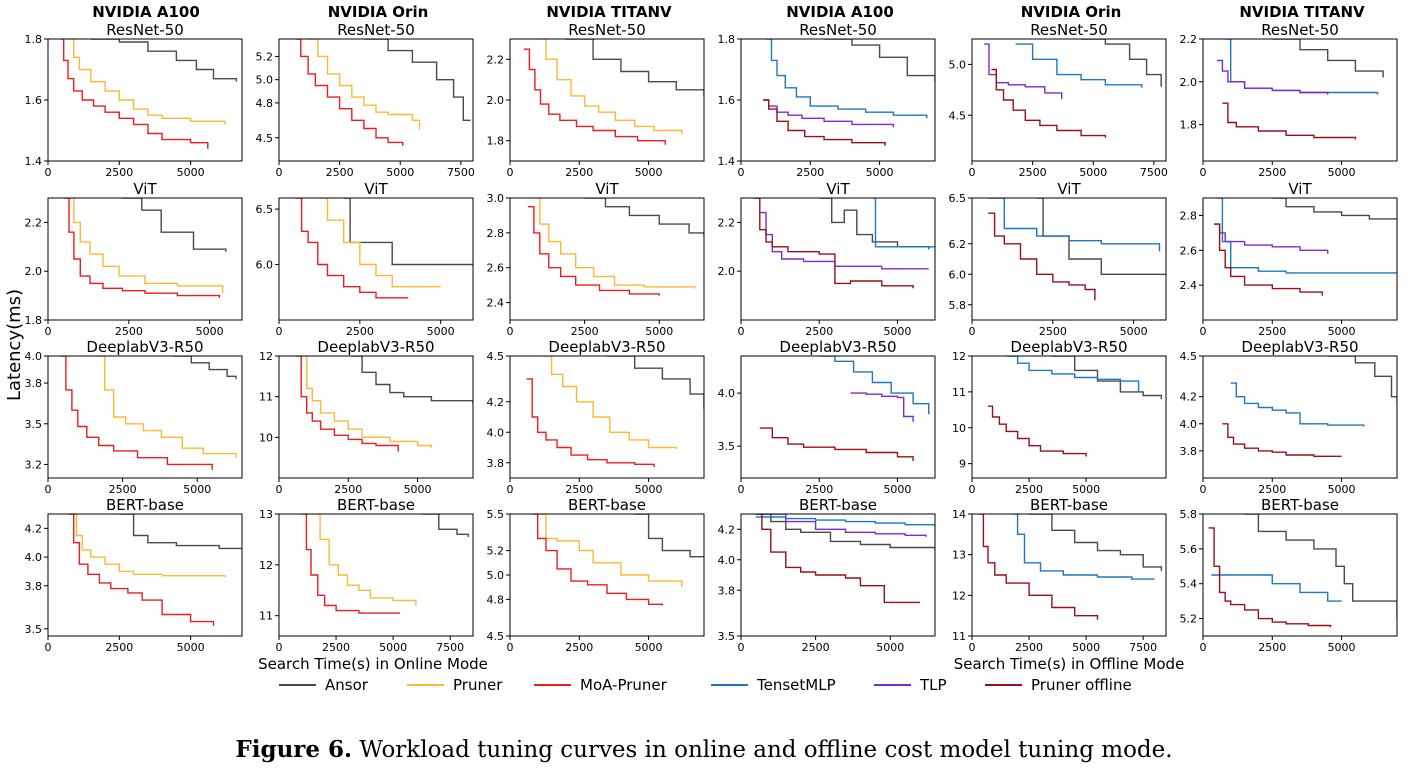 The width and height of the screenshot is (1408, 777). Describe the element at coordinates (496, 141) in the screenshot. I see `y-tick-label: 1.8` at that location.